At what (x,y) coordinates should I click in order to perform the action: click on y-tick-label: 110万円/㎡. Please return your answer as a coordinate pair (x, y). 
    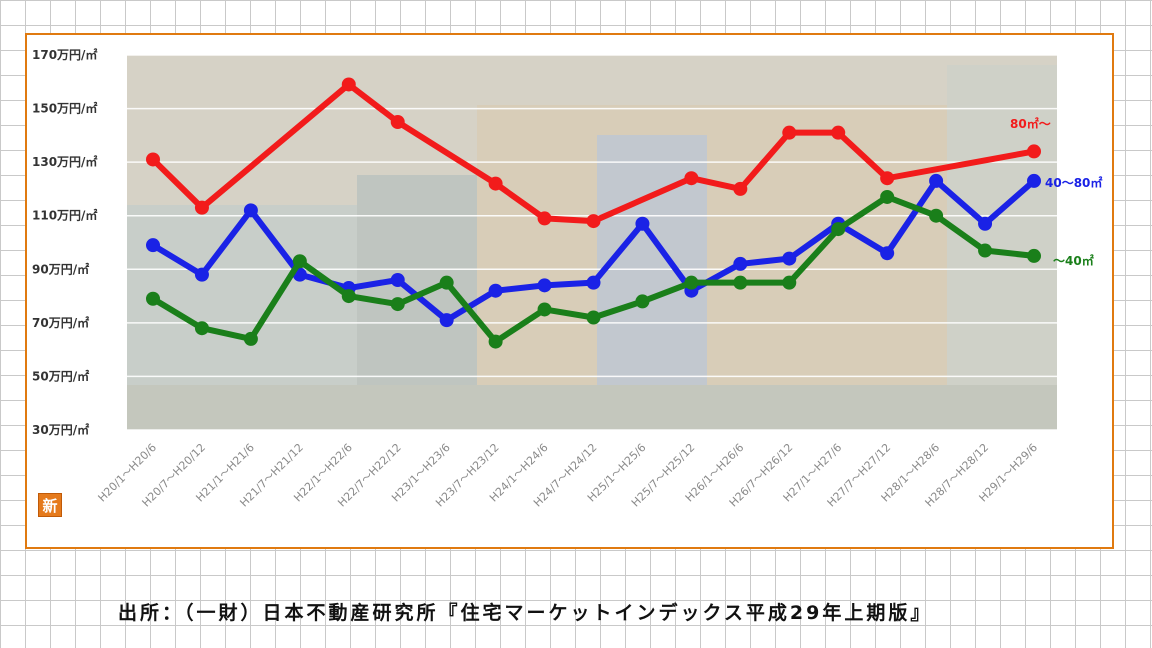
    Looking at the image, I should click on (64, 215).